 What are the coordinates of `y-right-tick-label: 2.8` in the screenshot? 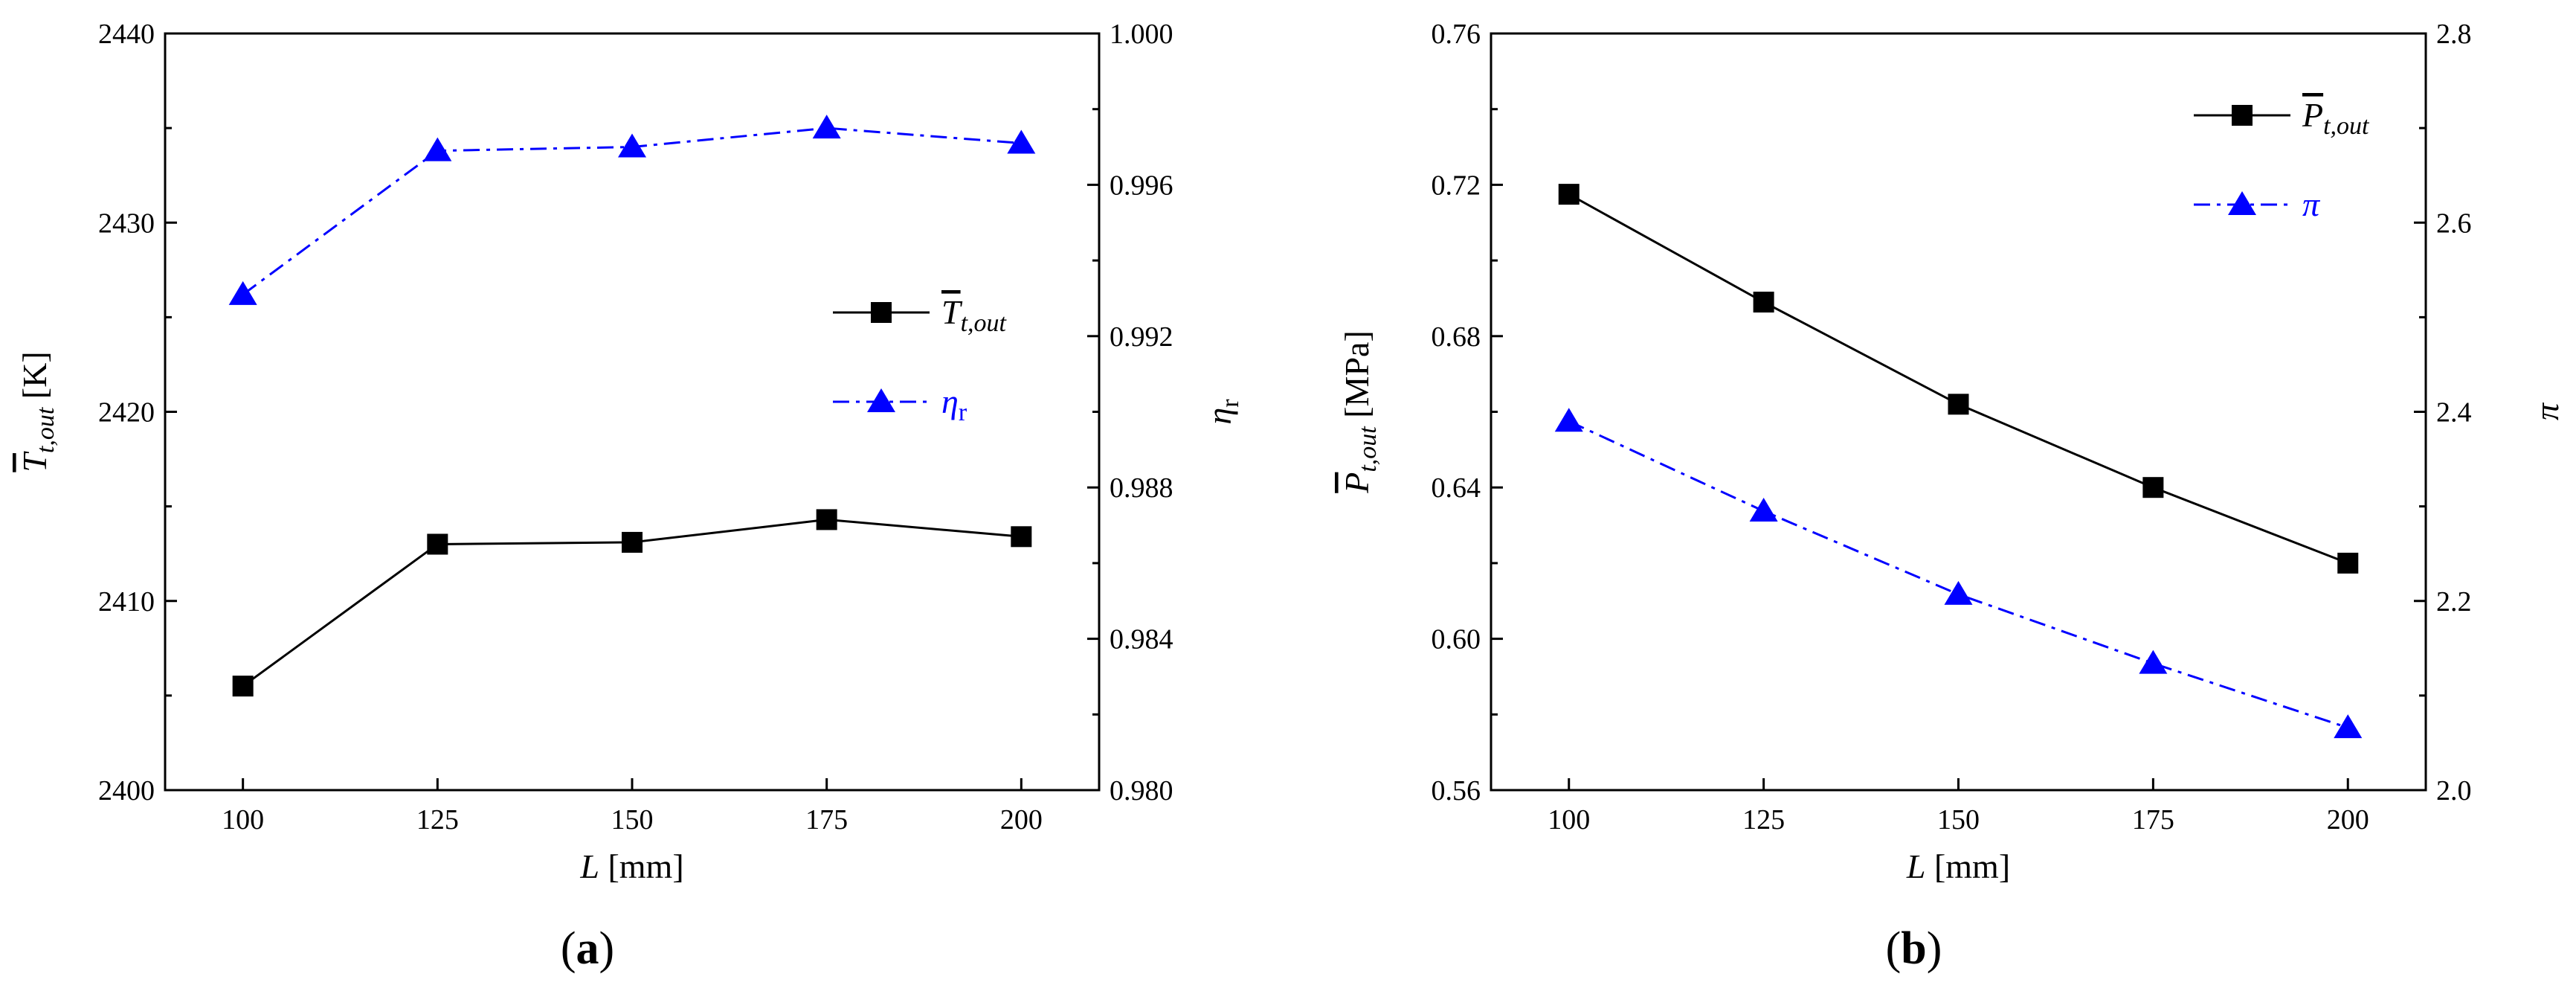 It's located at (2454, 34).